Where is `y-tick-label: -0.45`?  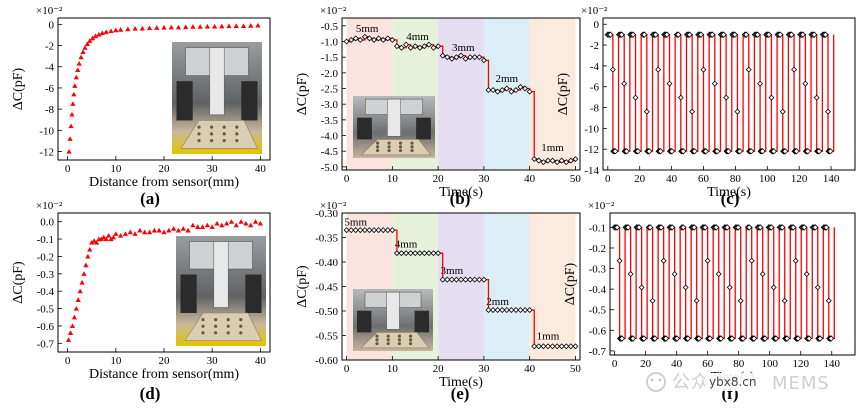
y-tick-label: -0.45 is located at coordinates (326, 288).